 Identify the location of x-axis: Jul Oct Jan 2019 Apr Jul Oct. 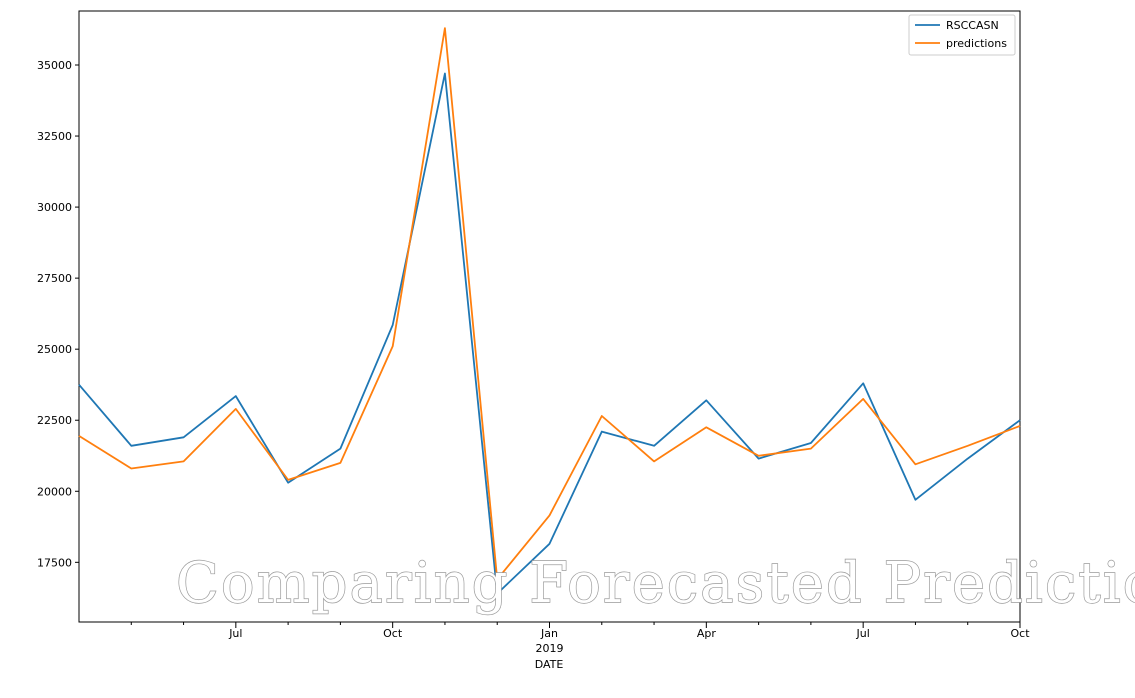
(580, 638).